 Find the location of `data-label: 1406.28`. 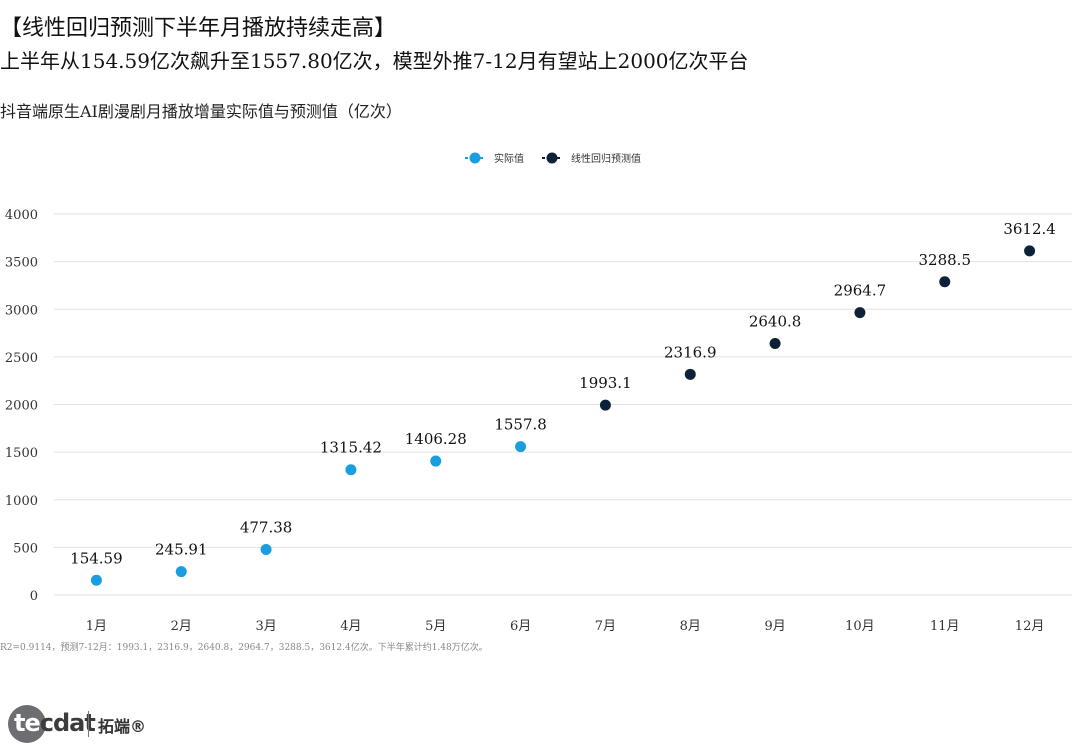

data-label: 1406.28 is located at coordinates (436, 439).